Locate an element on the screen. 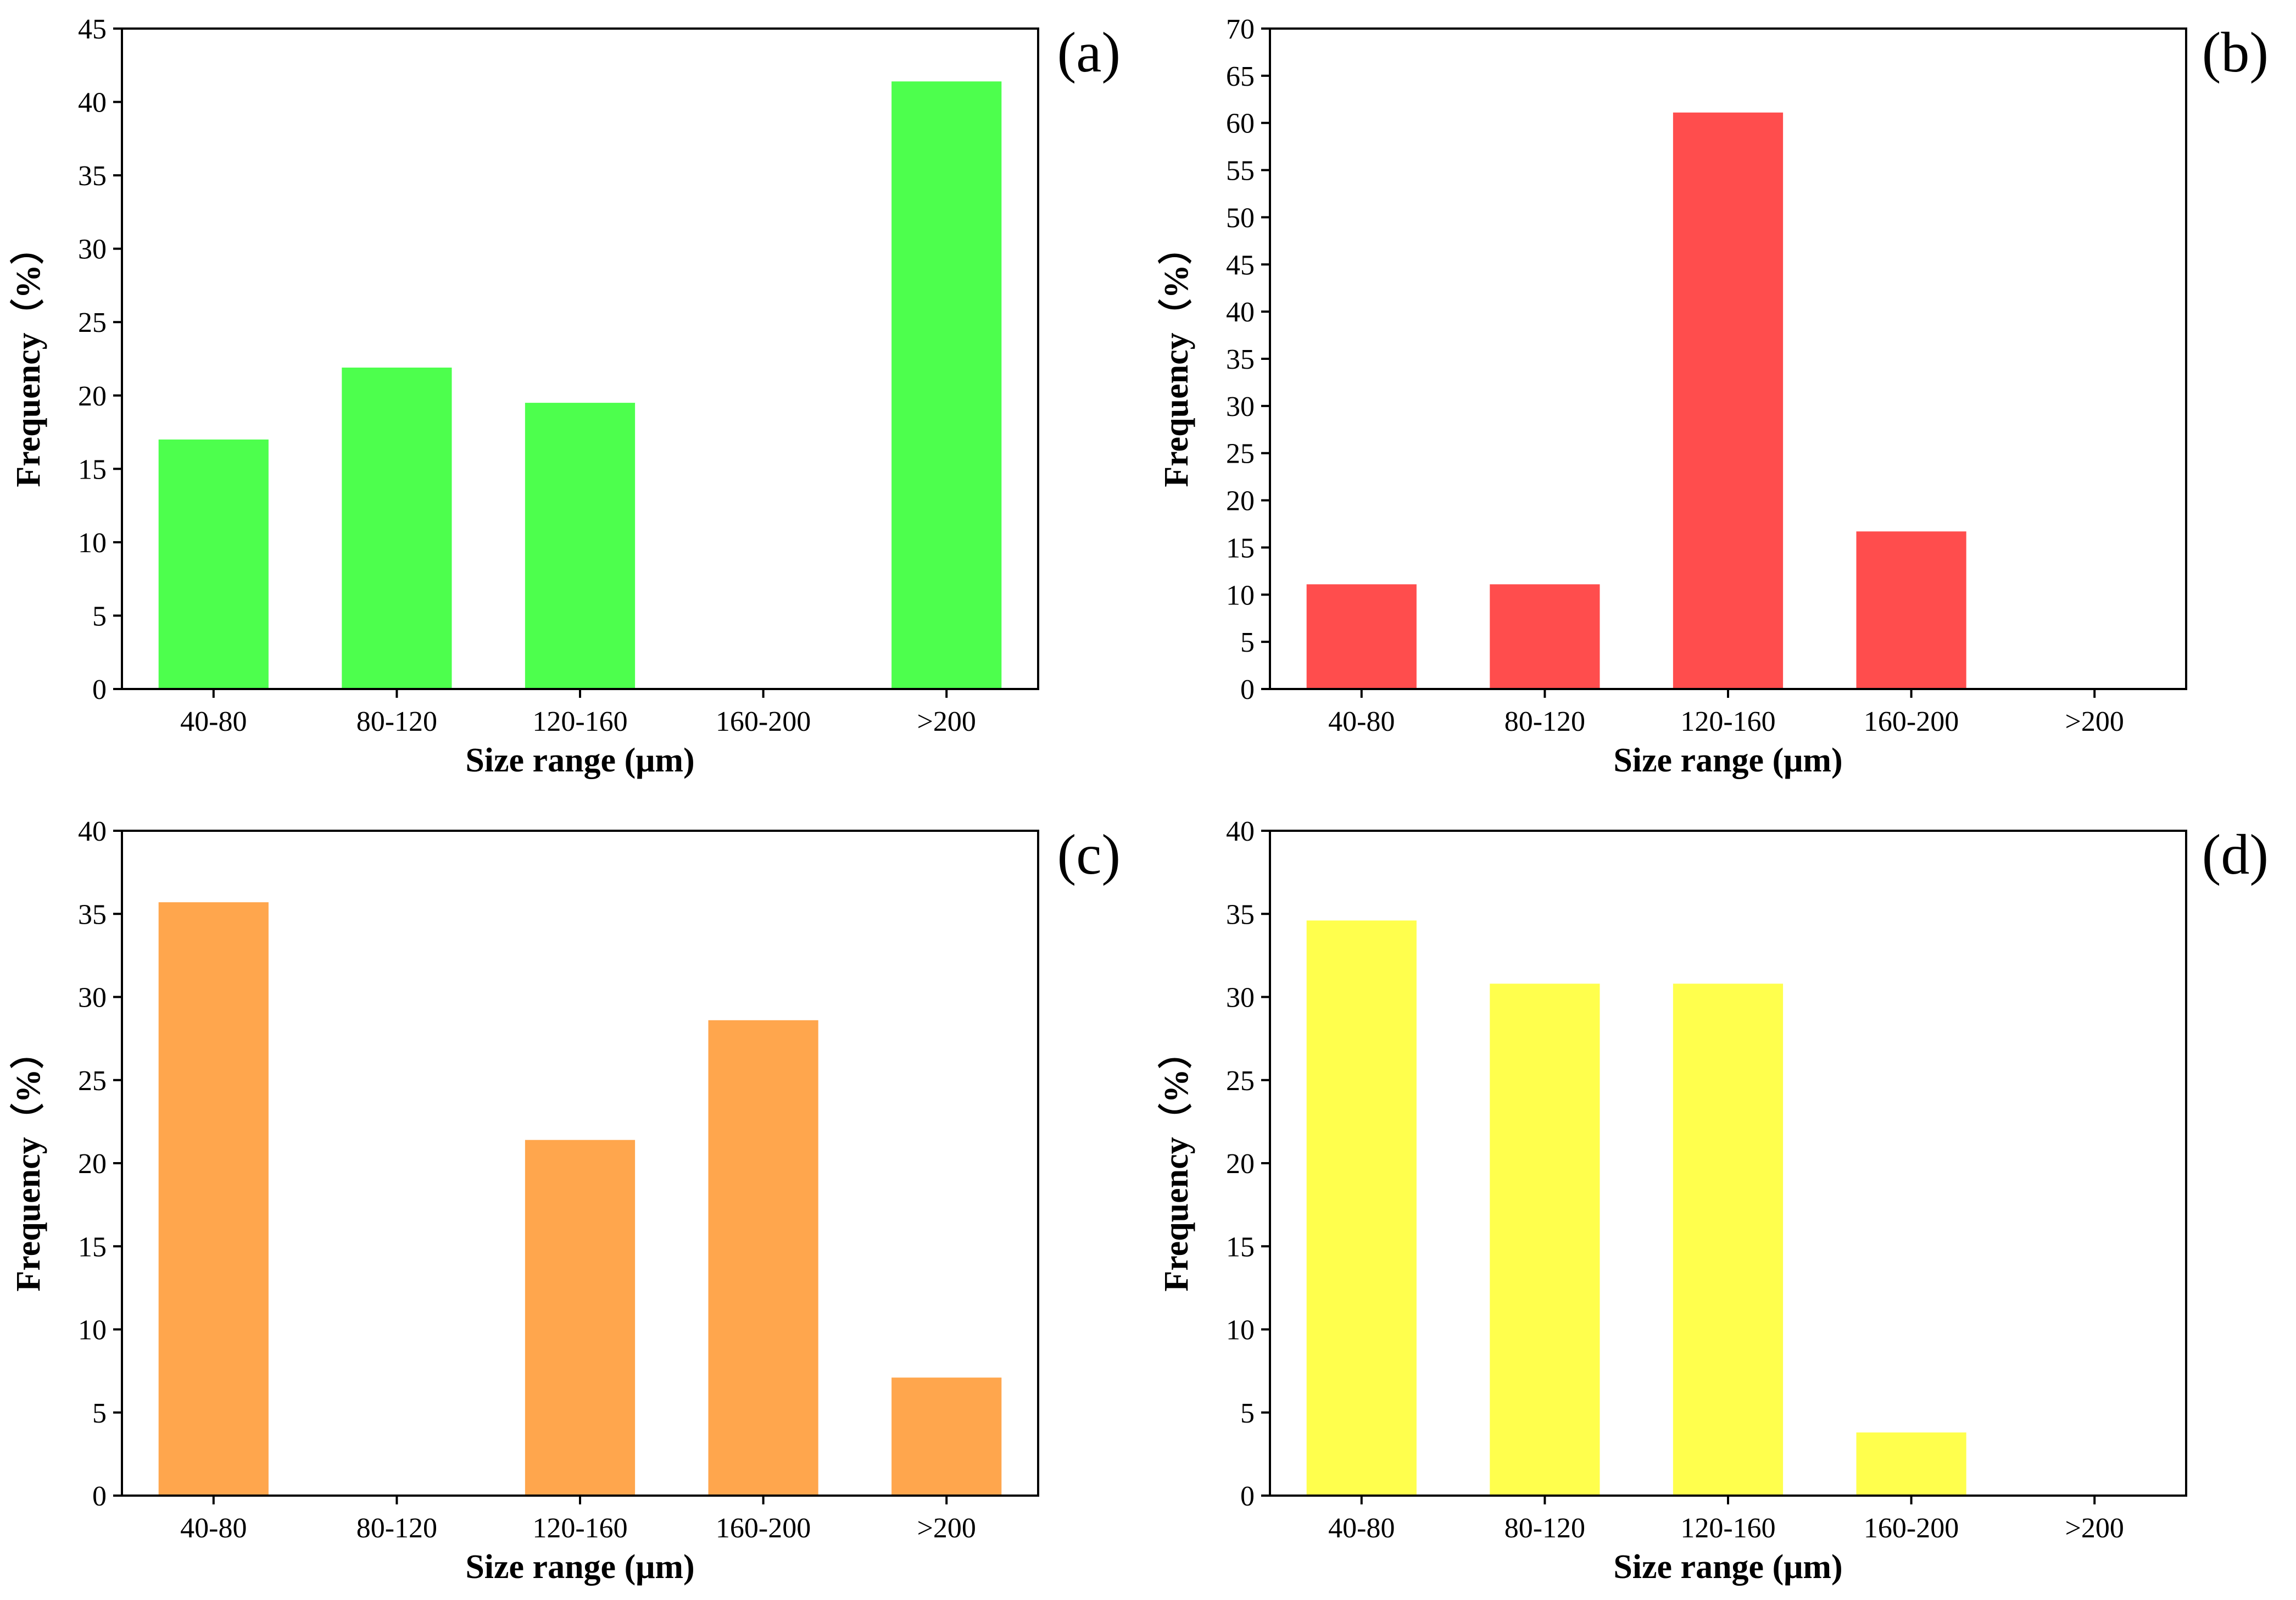 This screenshot has height=1600, width=2296. x-tick-label-d-3: 120-160 is located at coordinates (1727, 1528).